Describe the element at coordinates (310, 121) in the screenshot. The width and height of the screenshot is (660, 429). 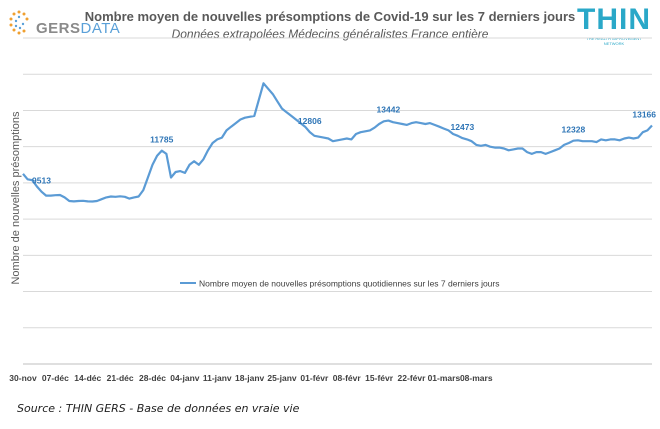
I see `data-label: 12806` at that location.